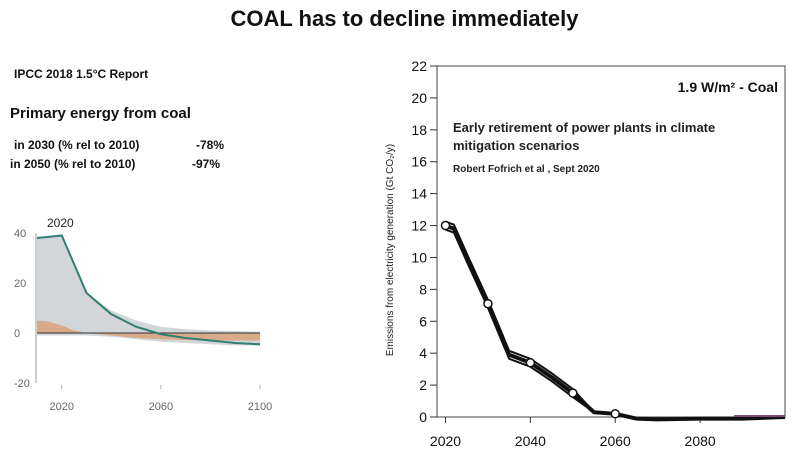  Describe the element at coordinates (530, 319) in the screenshot. I see `markers-group` at that location.